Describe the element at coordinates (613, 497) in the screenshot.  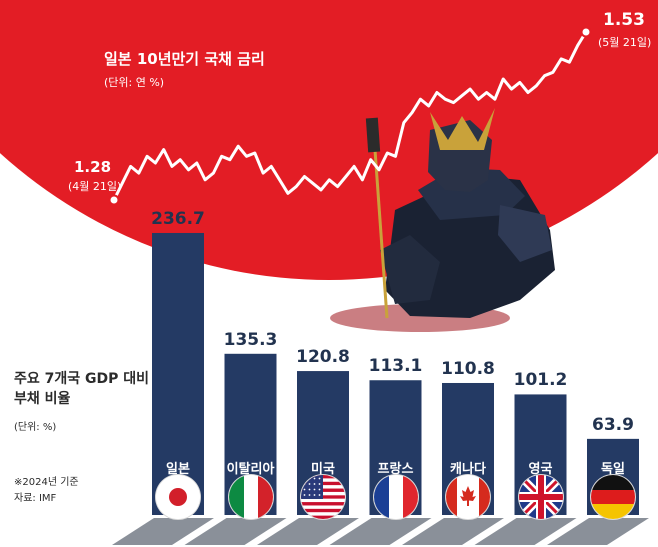
I see `germany-flag-icon` at that location.